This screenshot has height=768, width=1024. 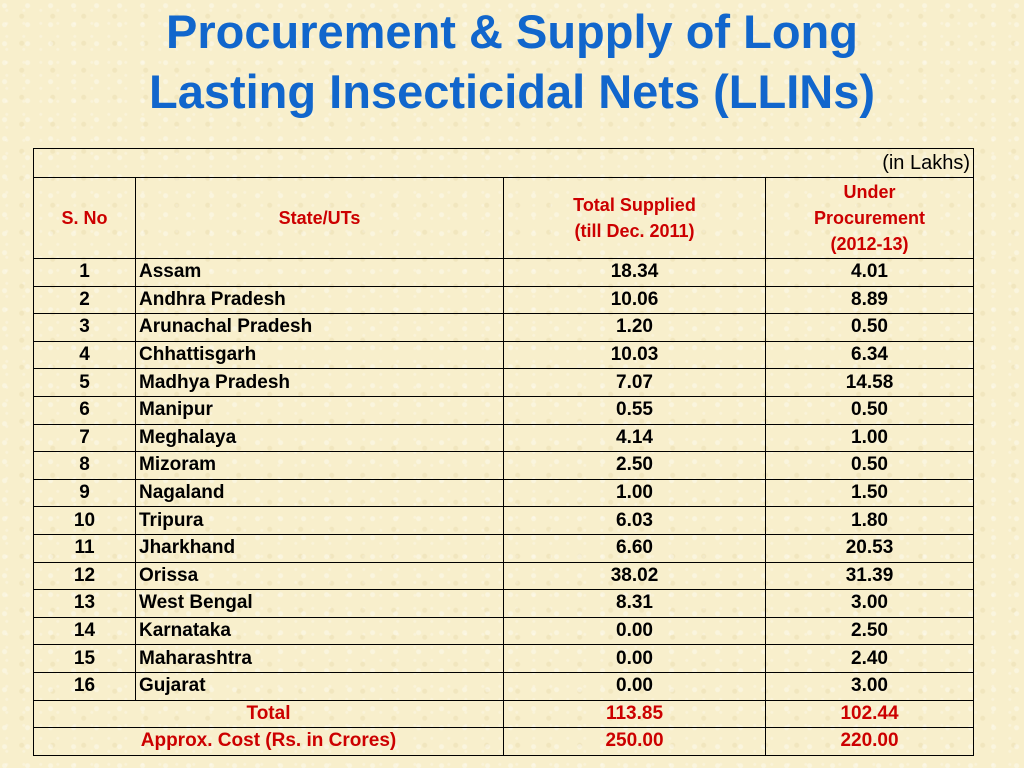 I want to click on header-under-procurement: Under Procurement (2012-13), so click(x=869, y=218).